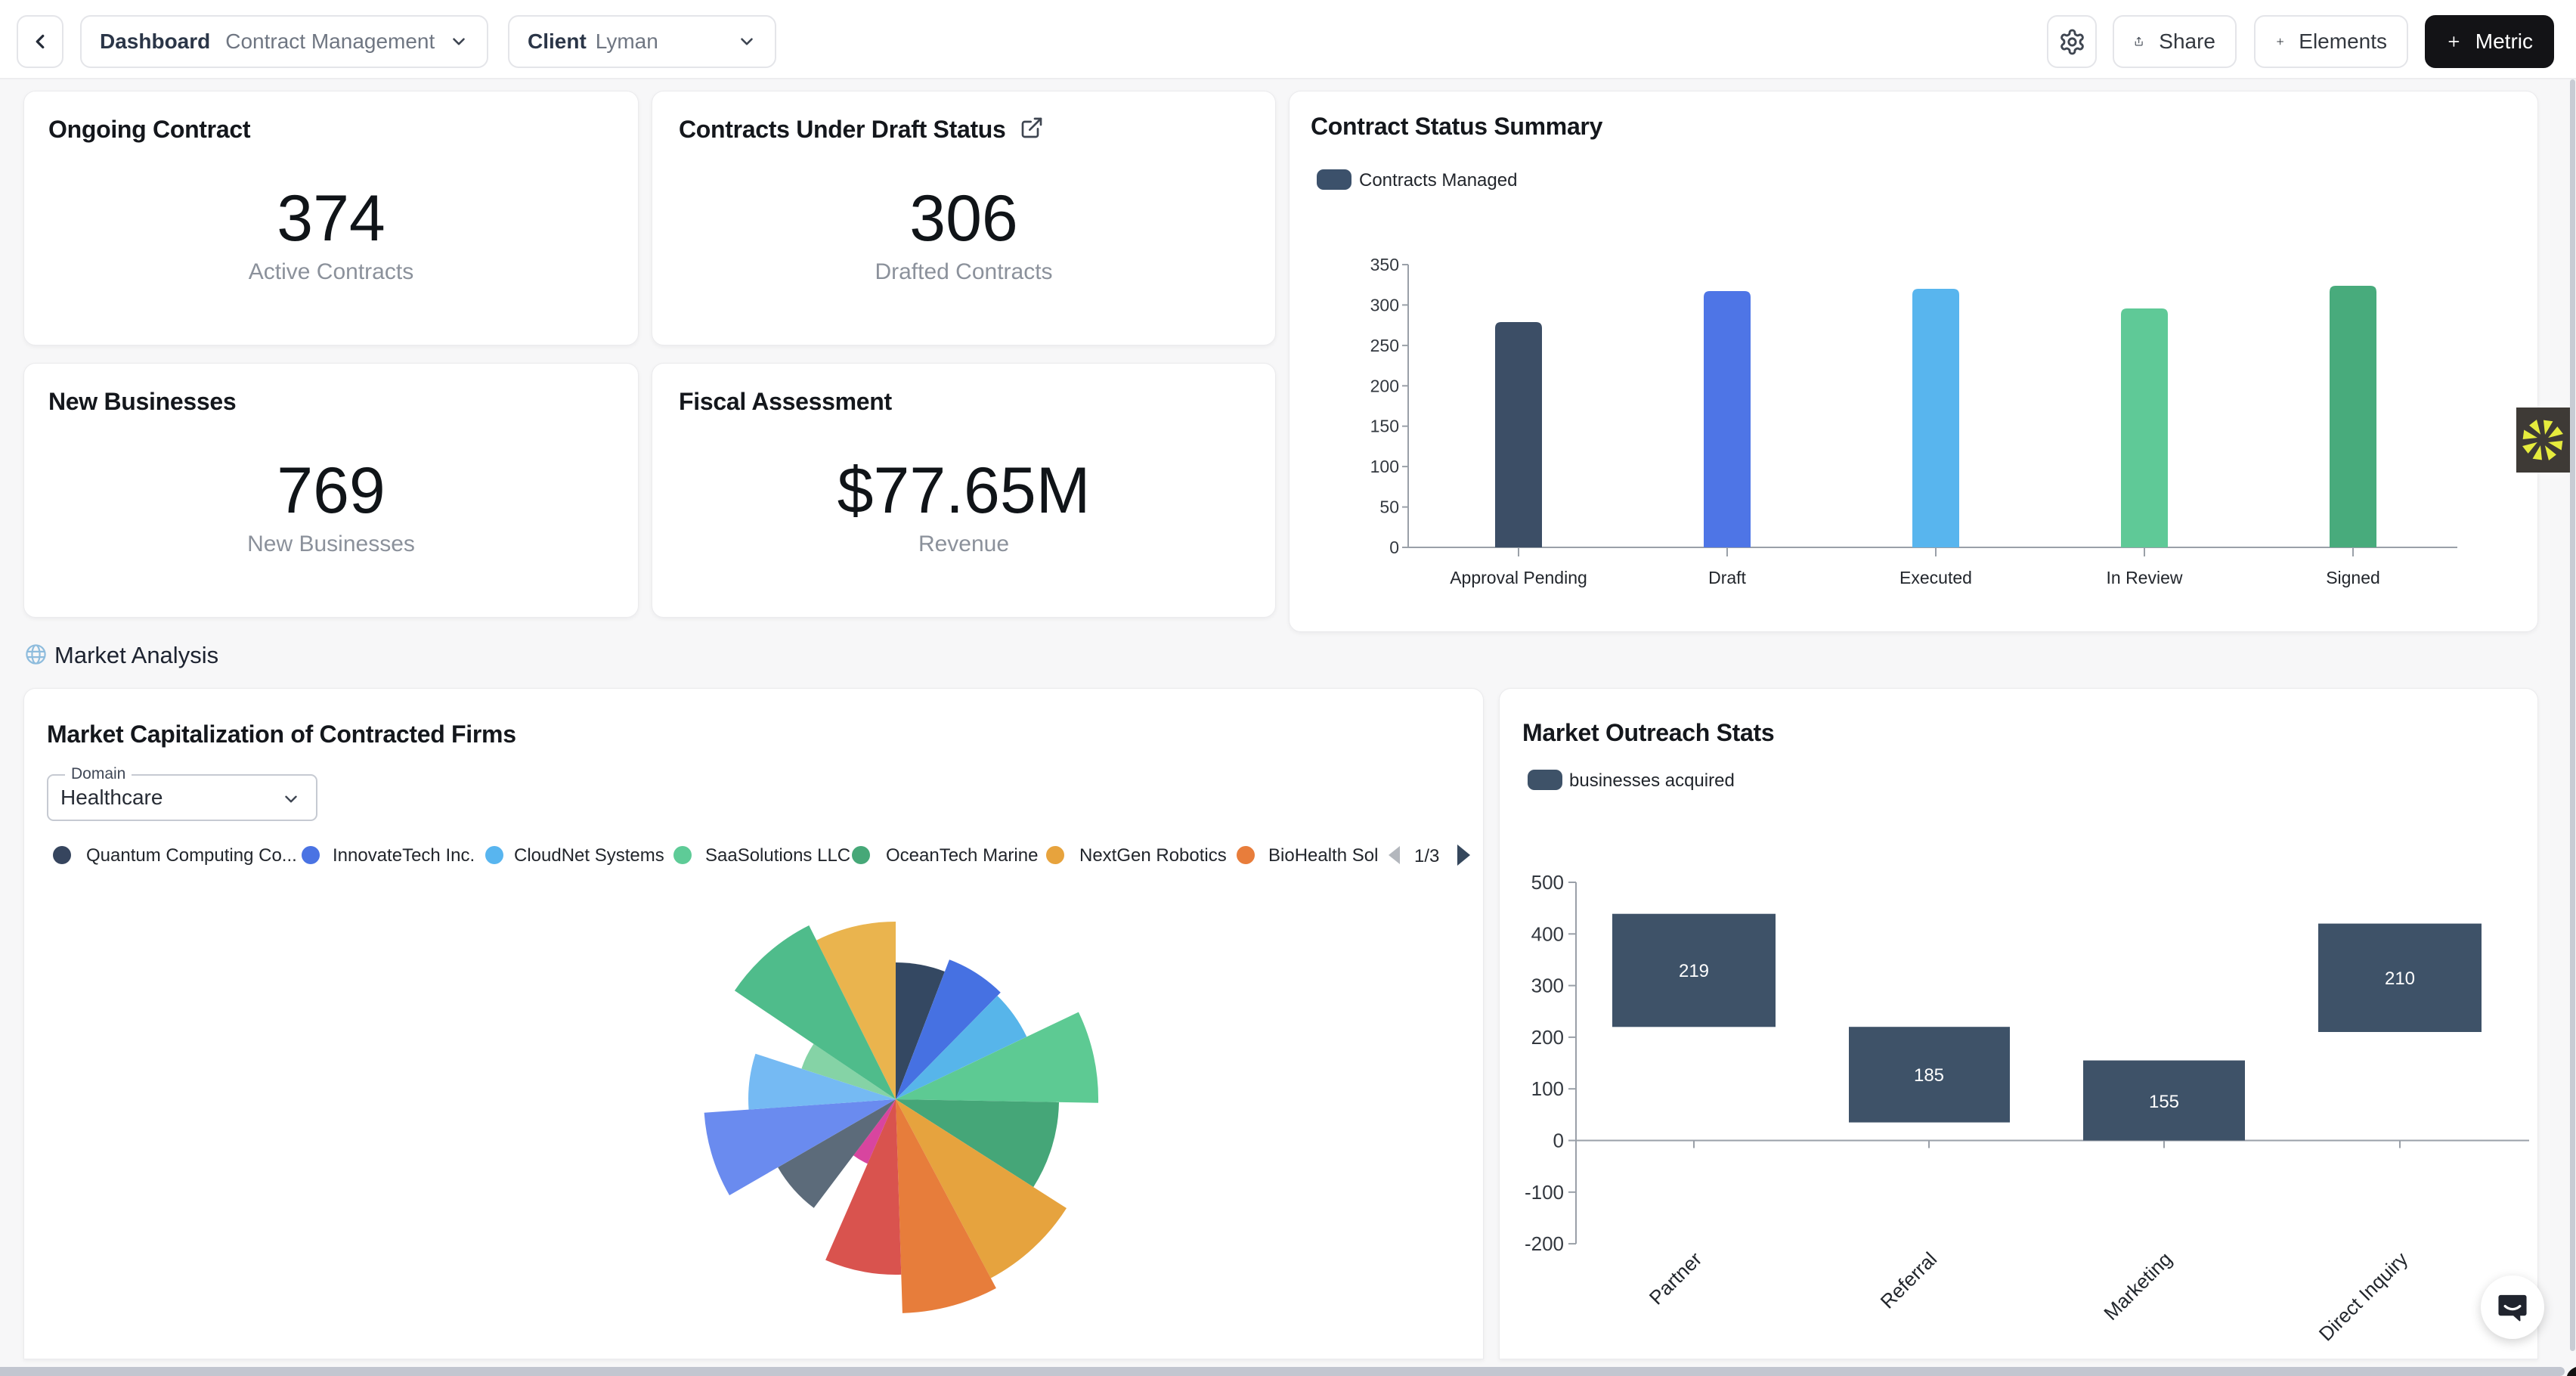  I want to click on svg-text: SaaSolutions LLC, so click(777, 855).